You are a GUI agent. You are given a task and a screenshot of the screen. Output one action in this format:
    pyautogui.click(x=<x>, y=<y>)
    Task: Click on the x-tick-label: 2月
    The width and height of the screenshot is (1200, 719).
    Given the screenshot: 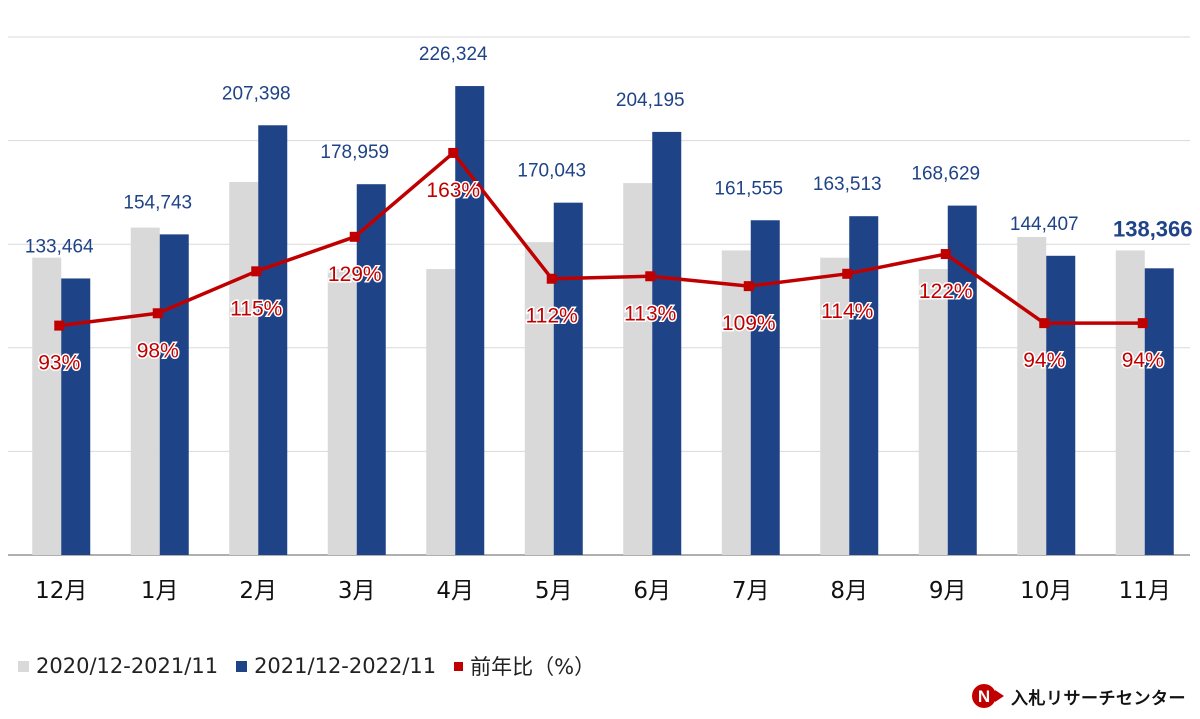 What is the action you would take?
    pyautogui.click(x=258, y=591)
    